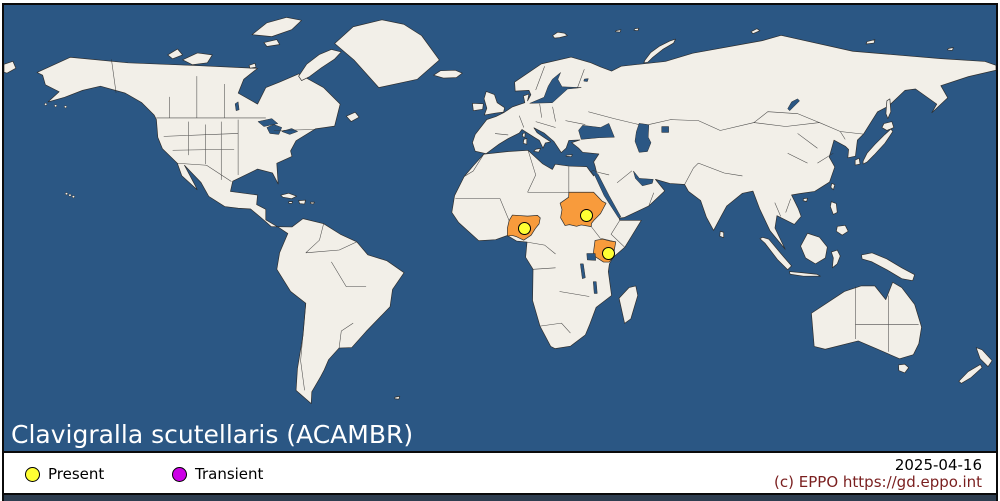 The height and width of the screenshot is (501, 1000). Describe the element at coordinates (448, 74) in the screenshot. I see `island-iceland` at that location.